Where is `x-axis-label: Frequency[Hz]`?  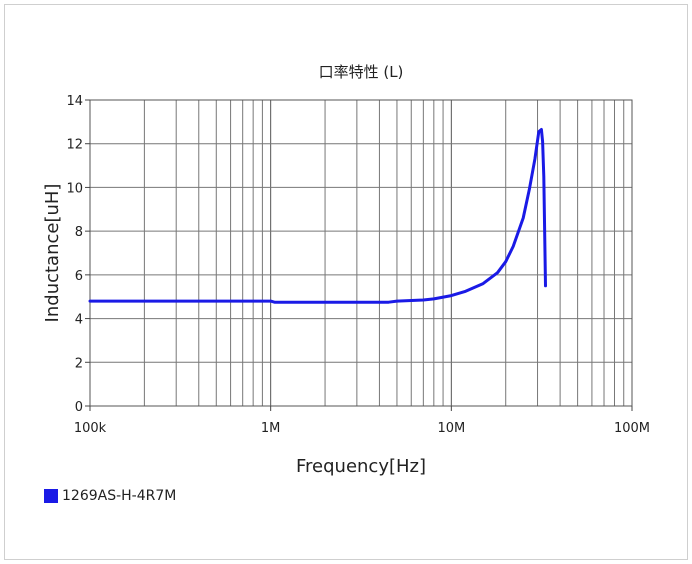 x-axis-label: Frequency[Hz] is located at coordinates (361, 466).